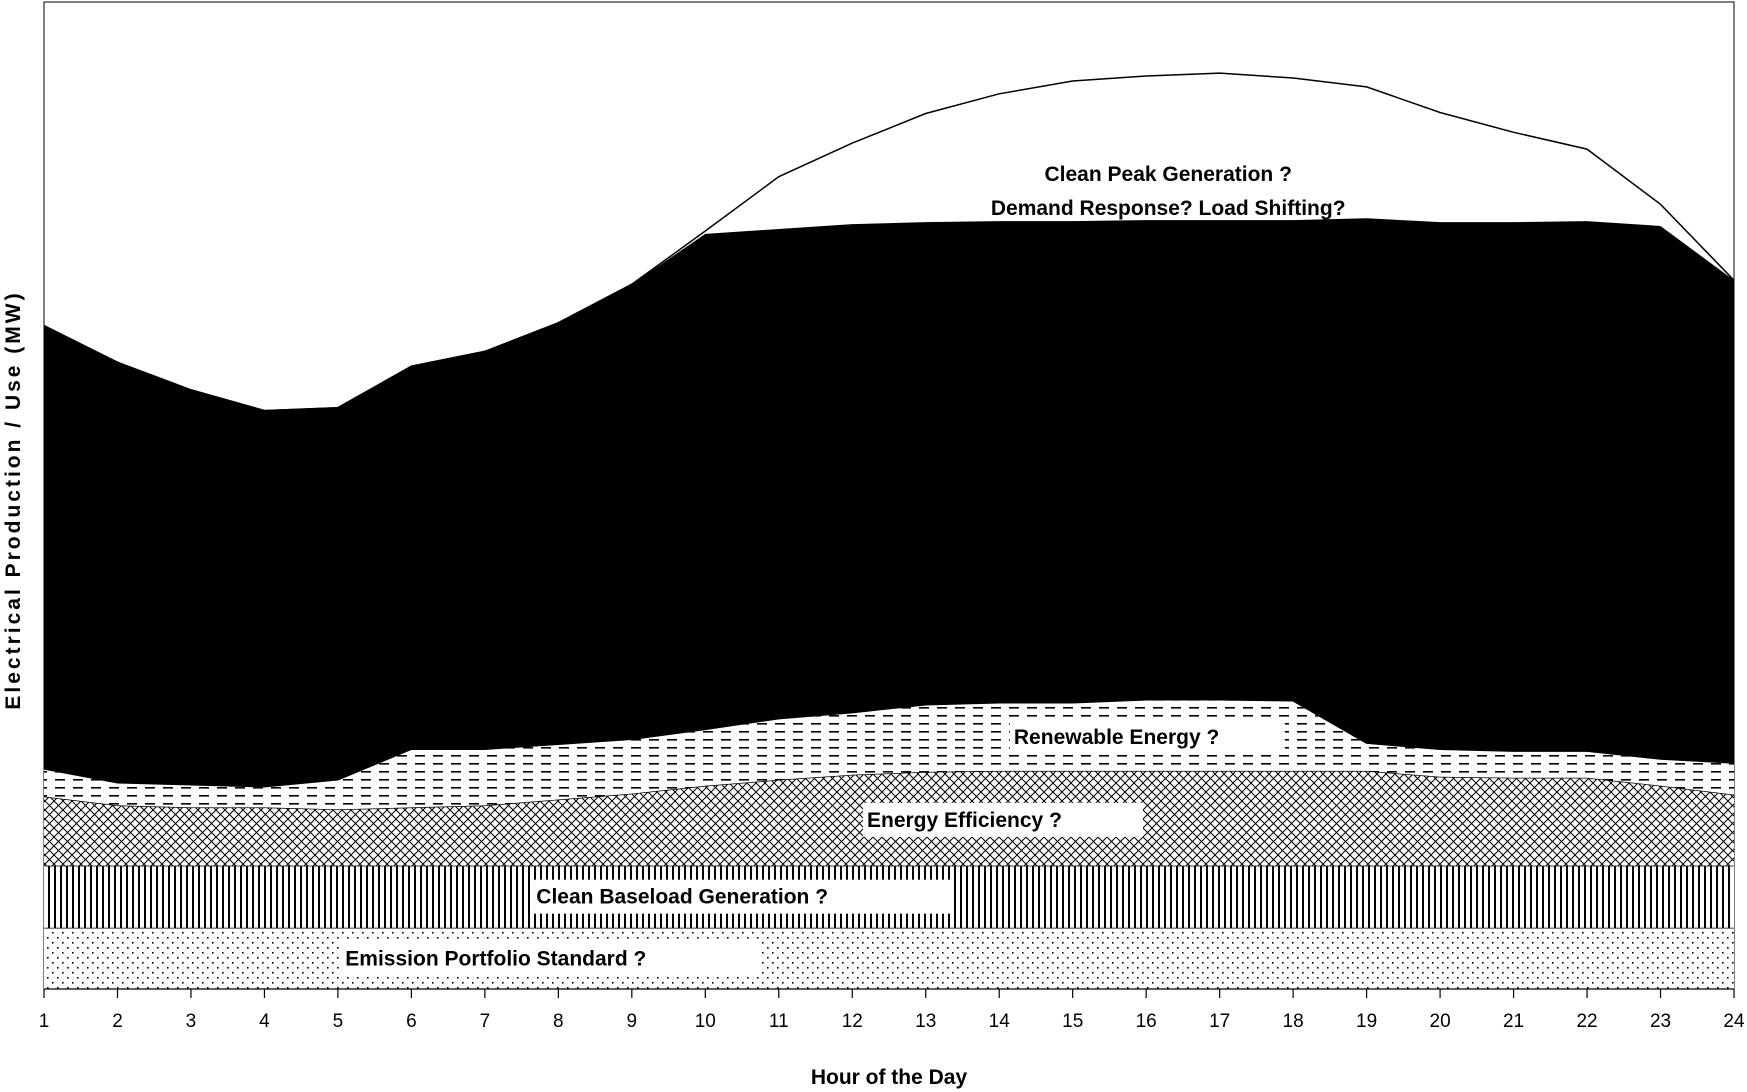 The image size is (1747, 1092). What do you see at coordinates (117, 1021) in the screenshot?
I see `x-tick-label-2: 2` at bounding box center [117, 1021].